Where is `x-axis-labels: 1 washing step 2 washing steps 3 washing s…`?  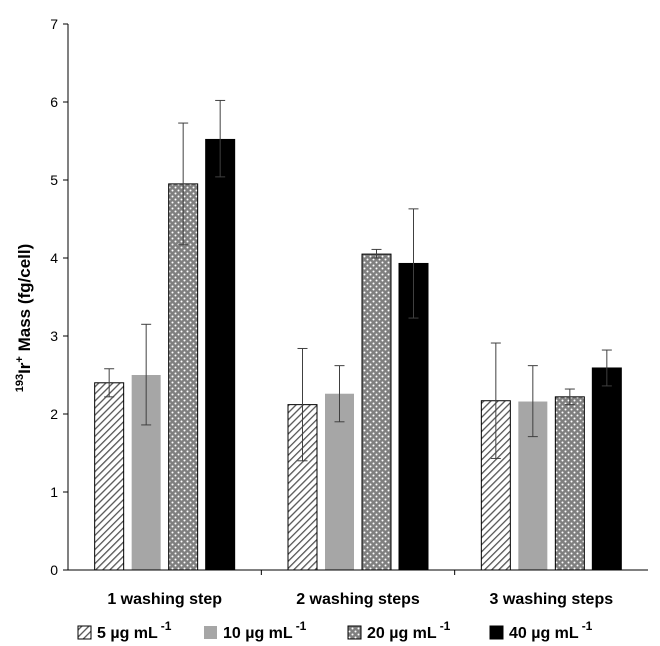 x-axis-labels: 1 washing step 2 washing steps 3 washing s… is located at coordinates (360, 599).